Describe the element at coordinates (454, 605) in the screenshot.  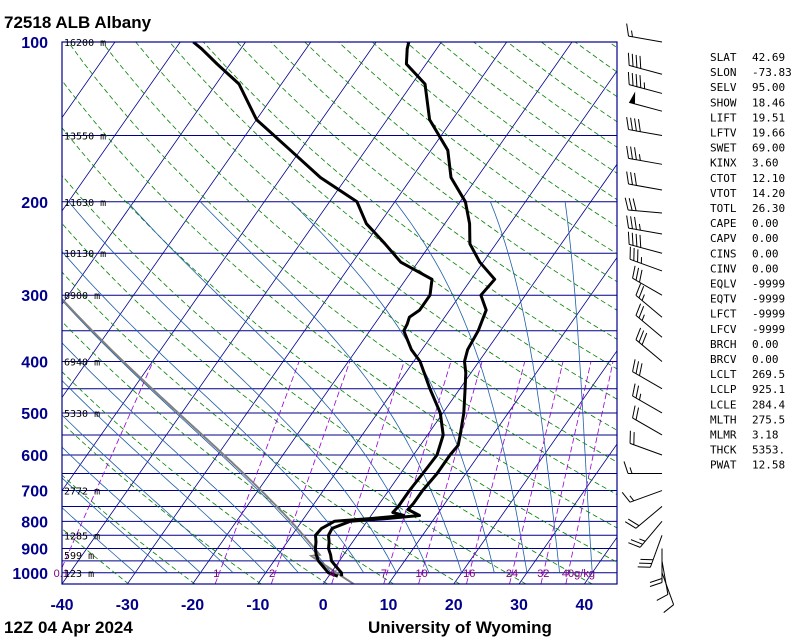
I see `temperature-tick-label: 20` at that location.